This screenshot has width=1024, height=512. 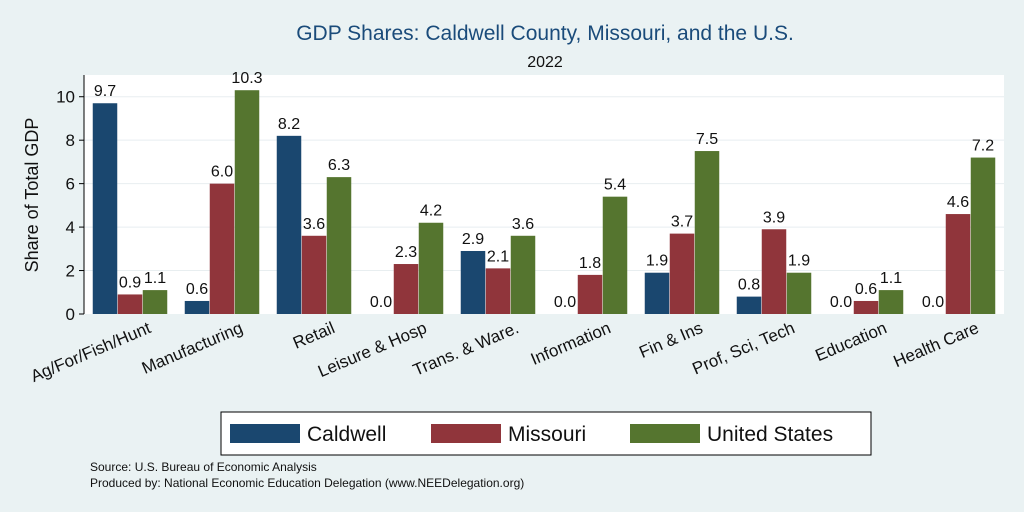 I want to click on data-label: 10.3, so click(x=246, y=78).